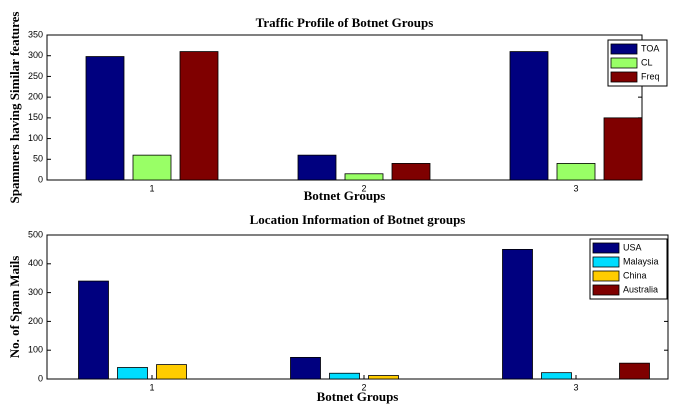 This screenshot has width=678, height=409. I want to click on y-tick-label: 150, so click(35, 117).